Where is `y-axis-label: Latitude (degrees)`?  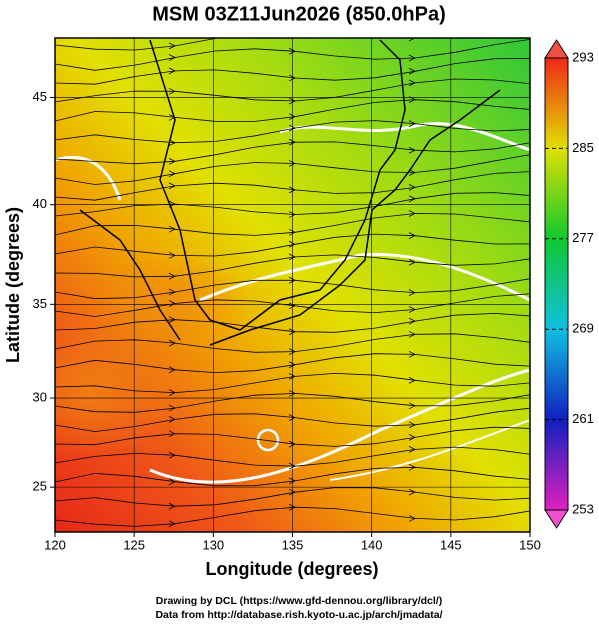 y-axis-label: Latitude (degrees) is located at coordinates (13, 285).